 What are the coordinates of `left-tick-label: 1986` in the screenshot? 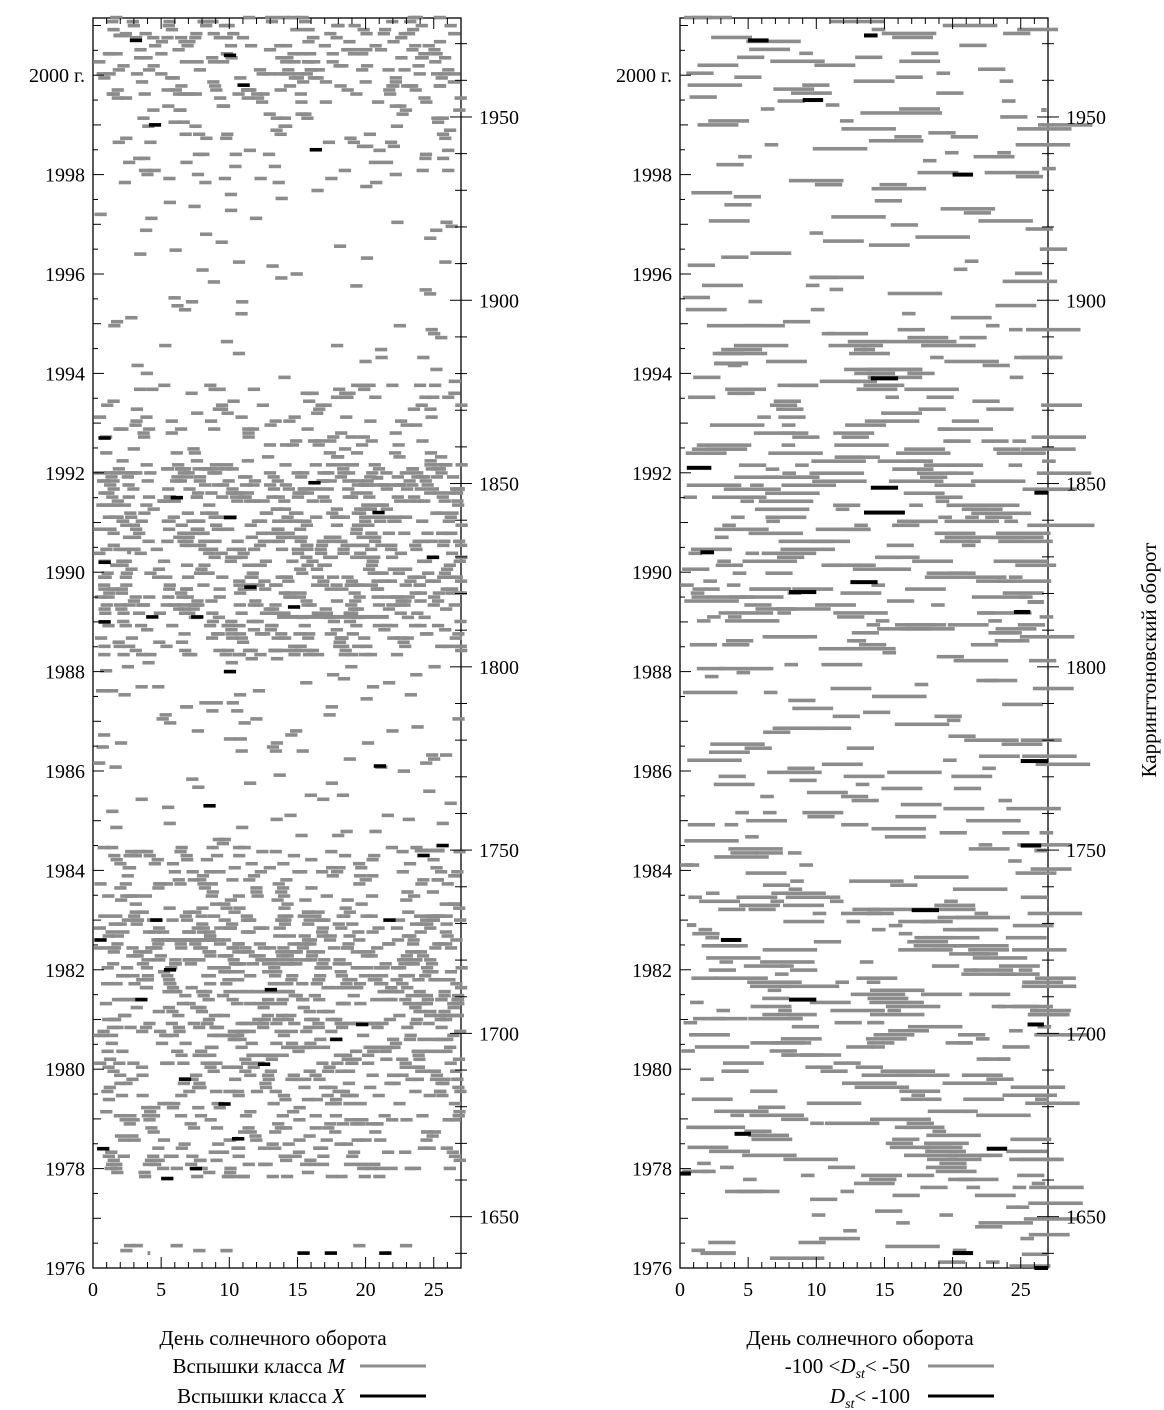 It's located at (652, 772).